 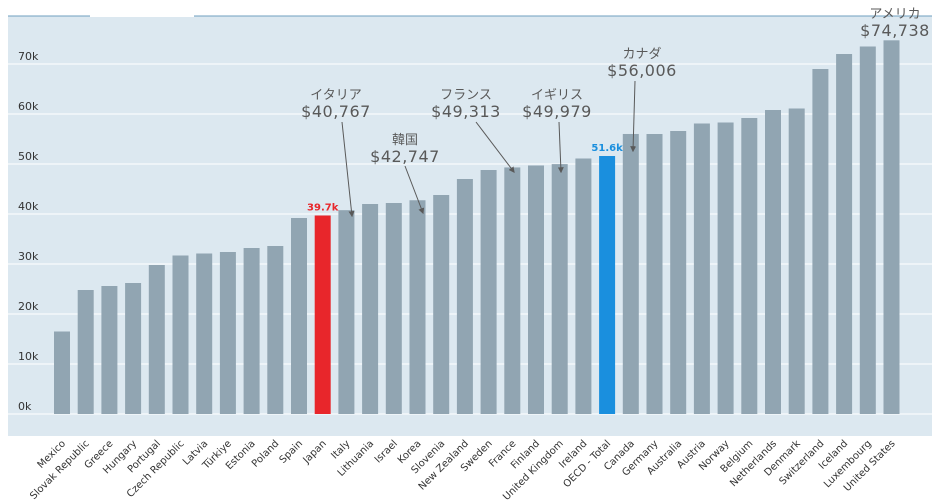 What do you see at coordinates (336, 153) in the screenshot?
I see `annotation-italy: イタリア$40,767` at bounding box center [336, 153].